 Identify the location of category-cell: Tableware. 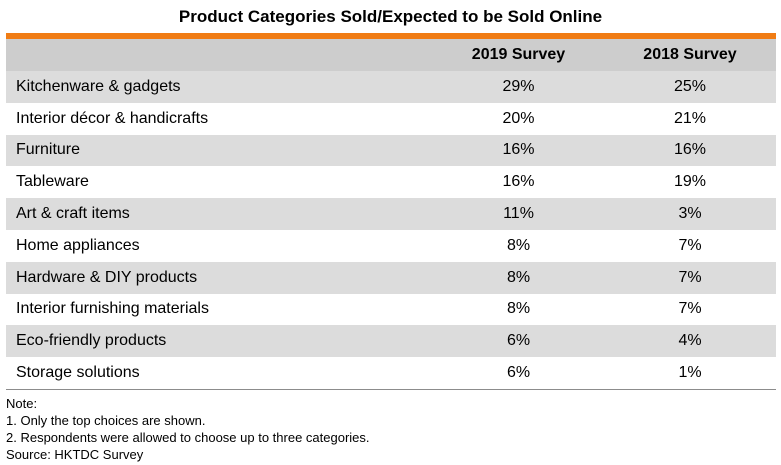
(52, 182).